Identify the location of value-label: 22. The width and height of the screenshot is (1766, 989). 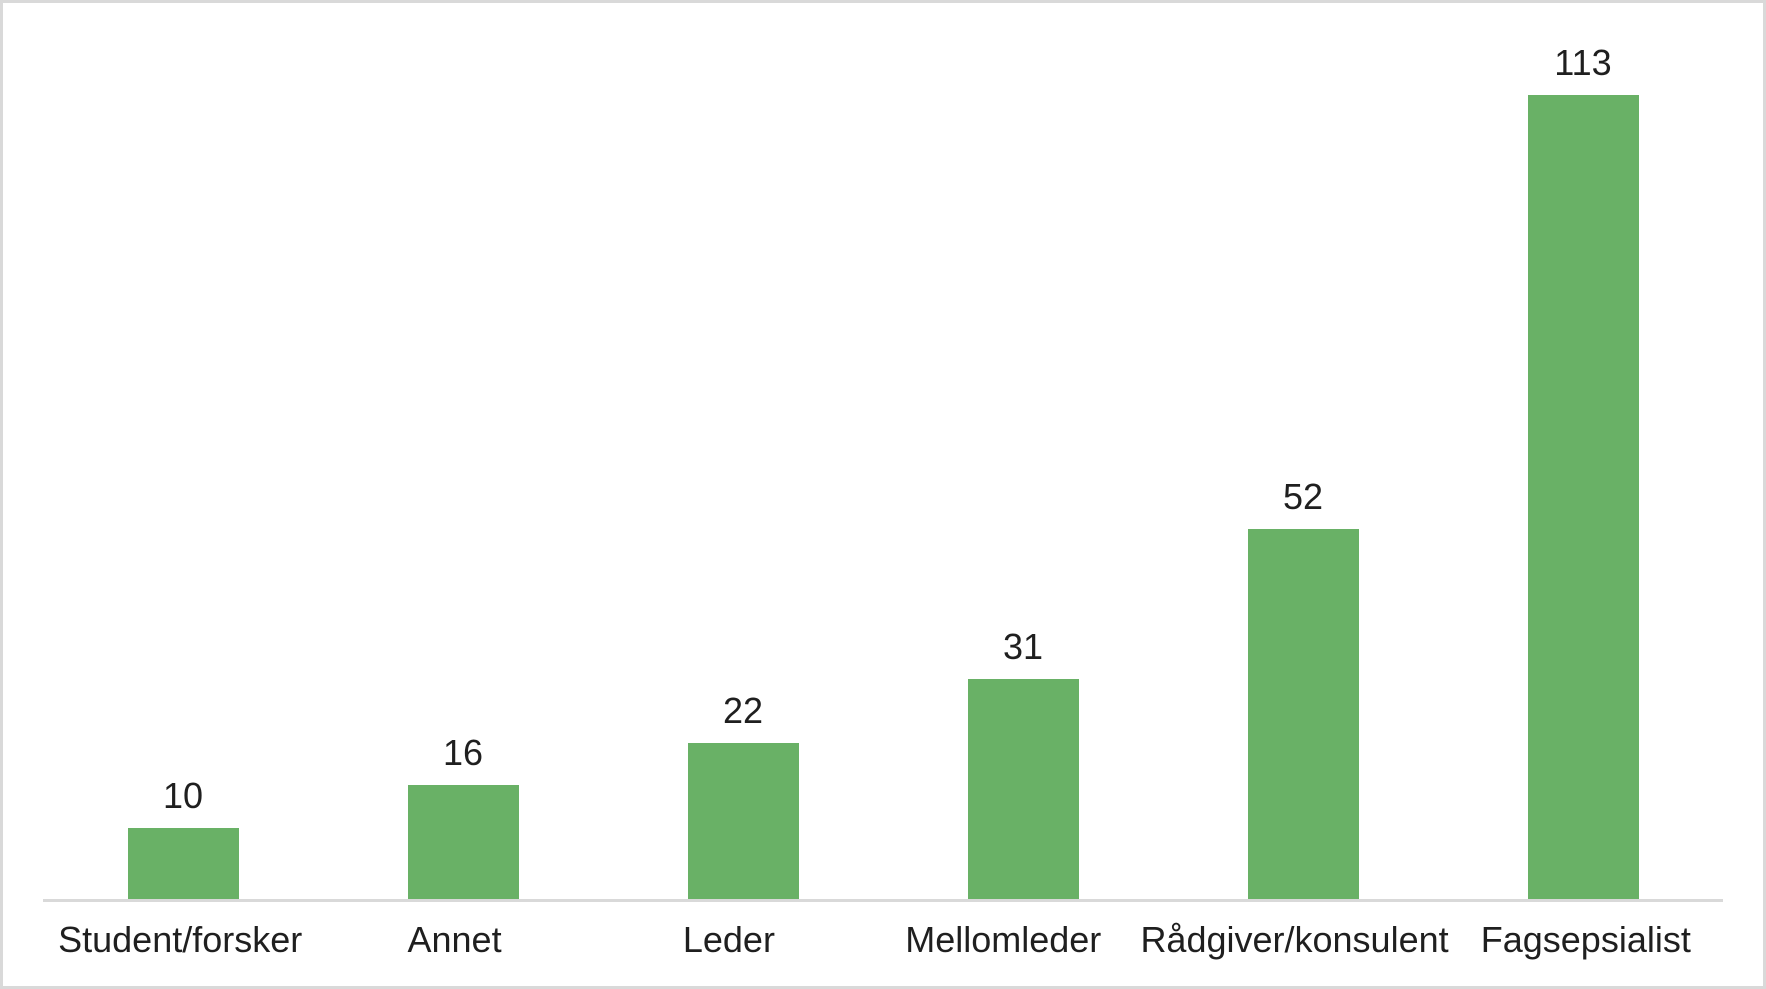
(743, 710).